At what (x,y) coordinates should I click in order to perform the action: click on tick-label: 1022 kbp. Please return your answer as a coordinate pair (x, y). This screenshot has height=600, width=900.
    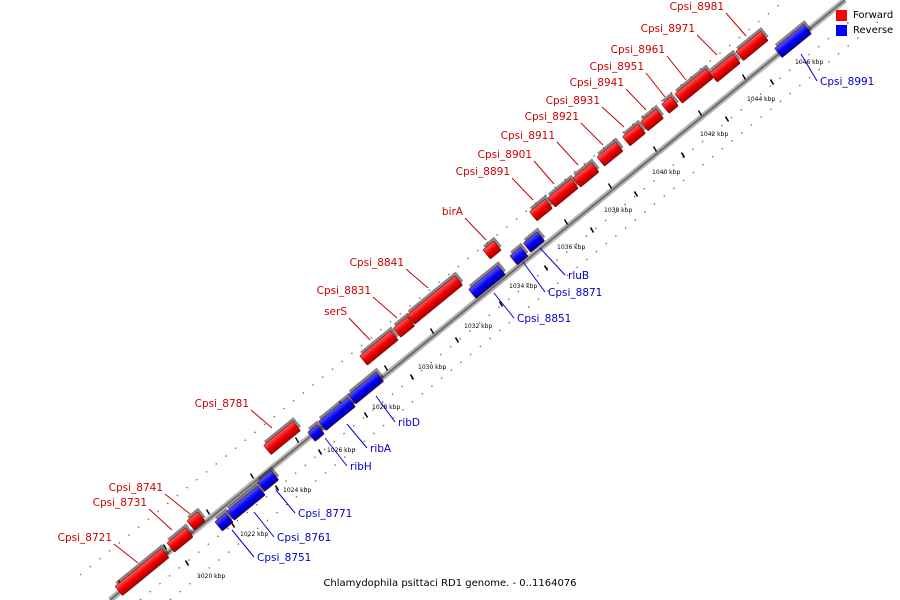
    Looking at the image, I should click on (254, 534).